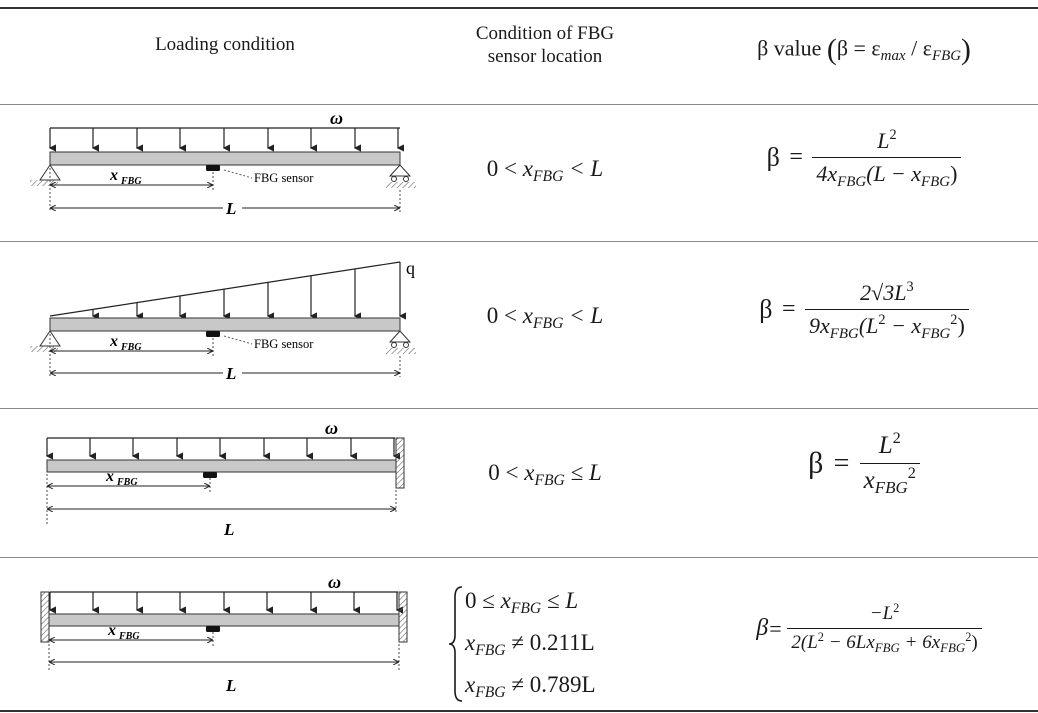  Describe the element at coordinates (896, 607) in the screenshot. I see `num-sup: 2` at that location.